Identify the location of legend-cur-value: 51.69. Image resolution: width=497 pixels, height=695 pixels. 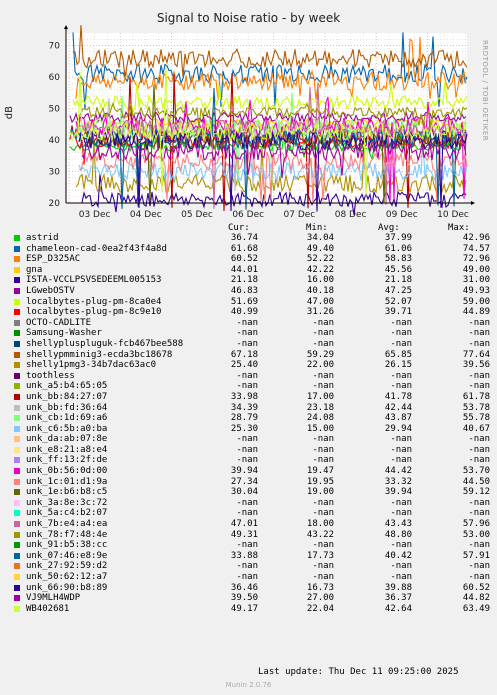
(244, 301).